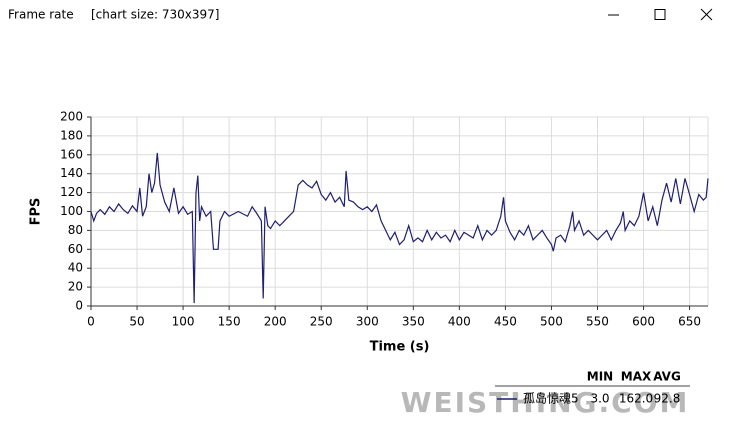 The height and width of the screenshot is (427, 730). What do you see at coordinates (71, 154) in the screenshot?
I see `y-tick-label: 160` at bounding box center [71, 154].